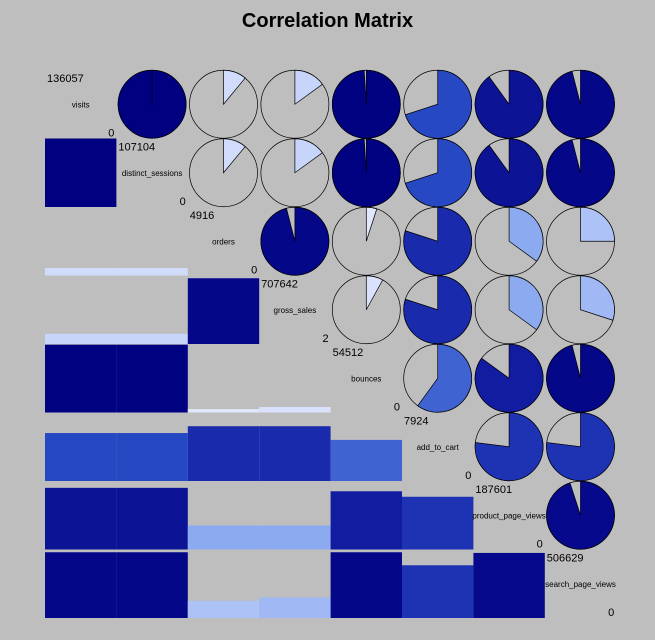  I want to click on range-min-bounces: 0, so click(397, 408).